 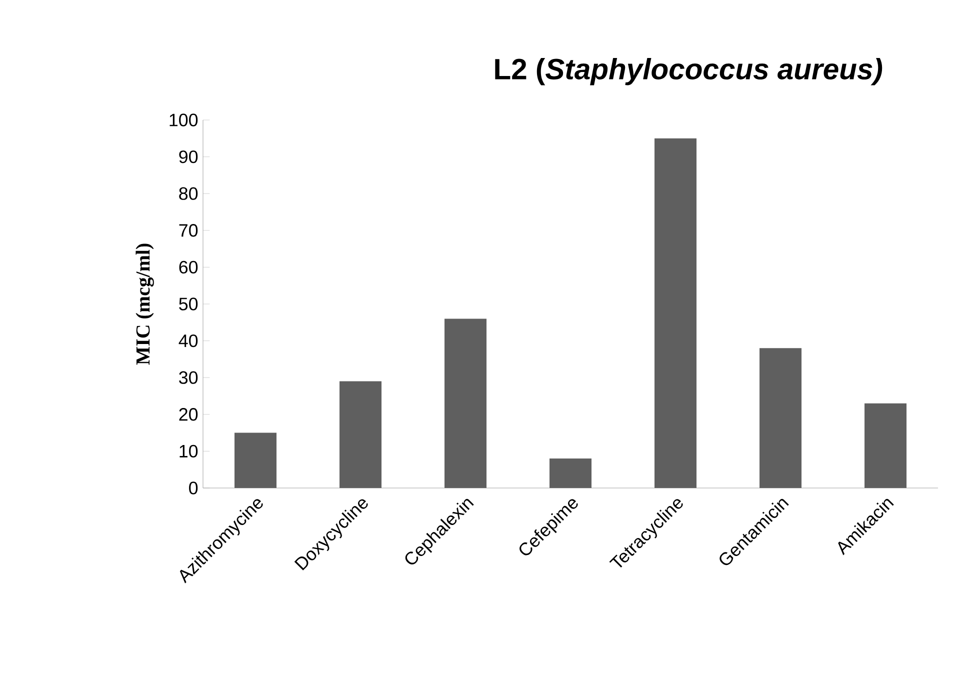 I want to click on y-tick-label: 10, so click(x=189, y=451).